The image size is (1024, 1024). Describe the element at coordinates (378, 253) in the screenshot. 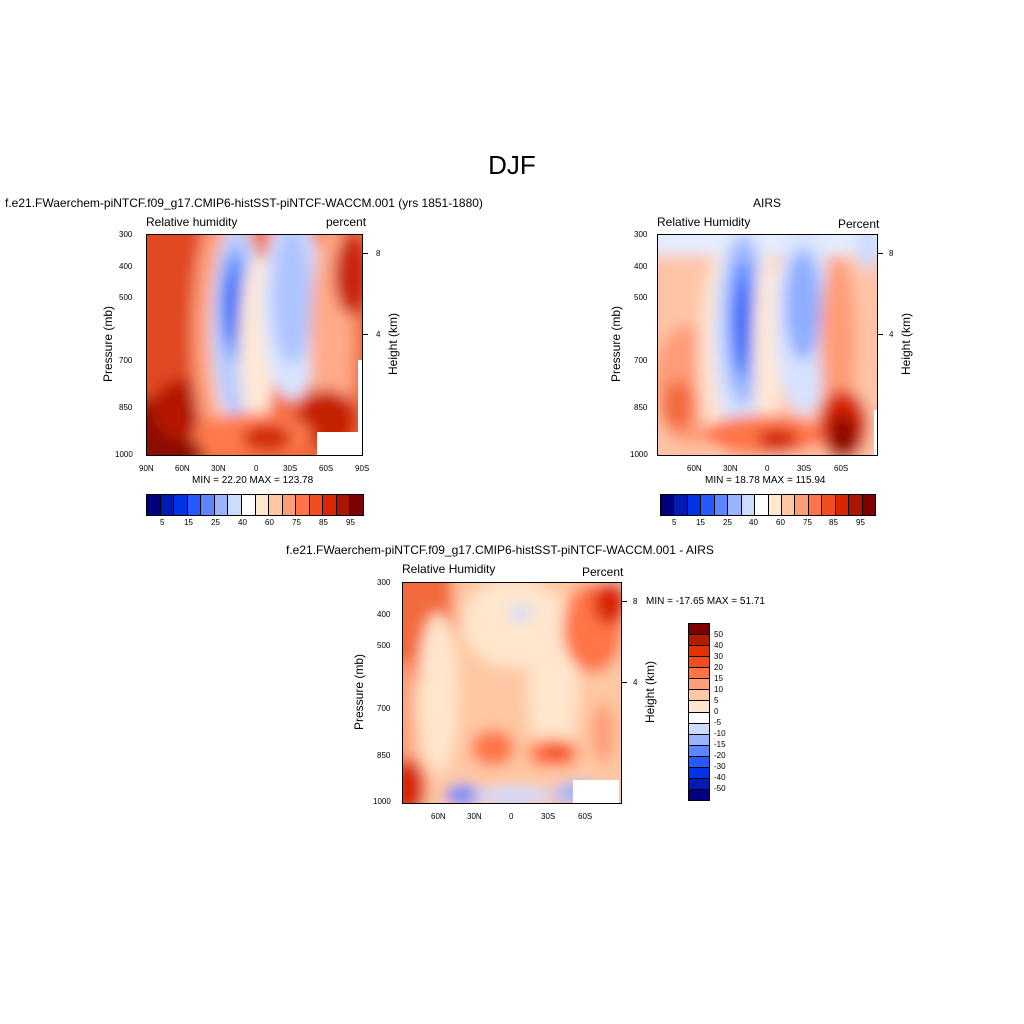

I see `panel1-height-tick-8: 8` at that location.